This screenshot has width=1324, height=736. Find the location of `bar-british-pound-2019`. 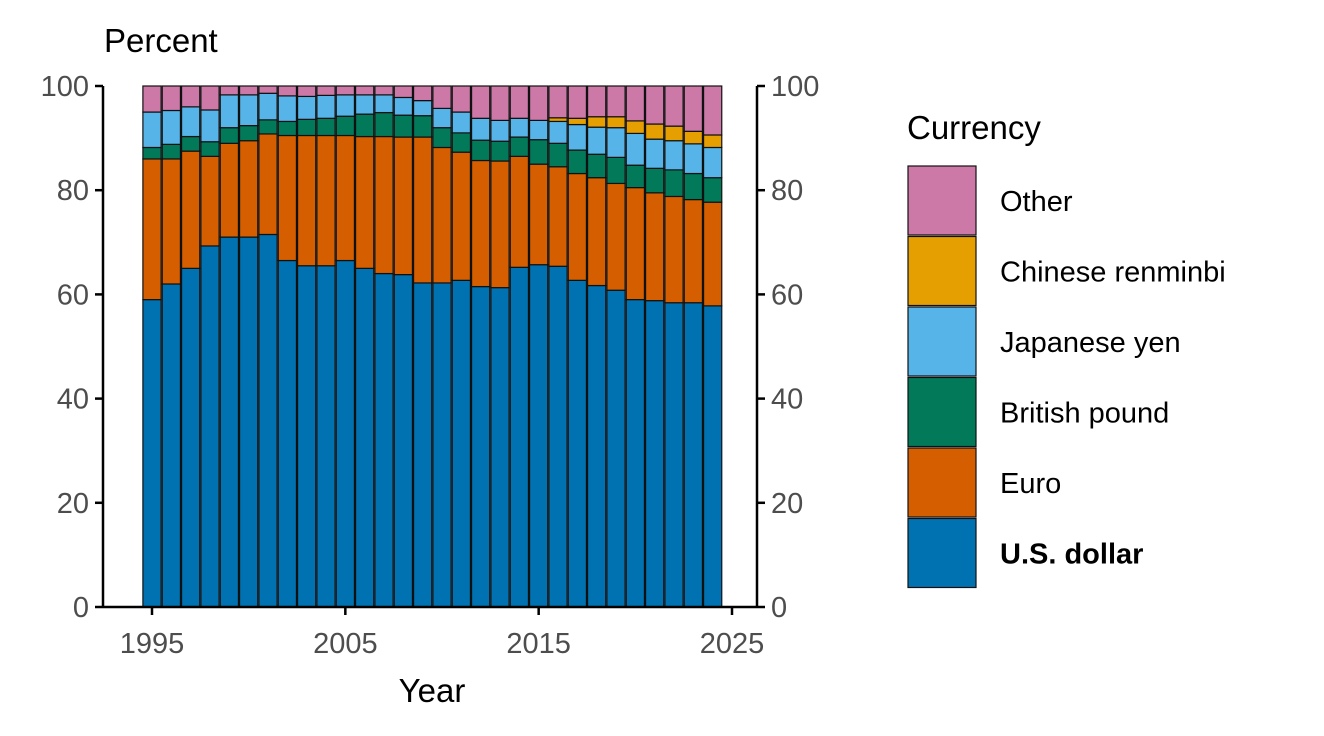

bar-british-pound-2019 is located at coordinates (616, 170).